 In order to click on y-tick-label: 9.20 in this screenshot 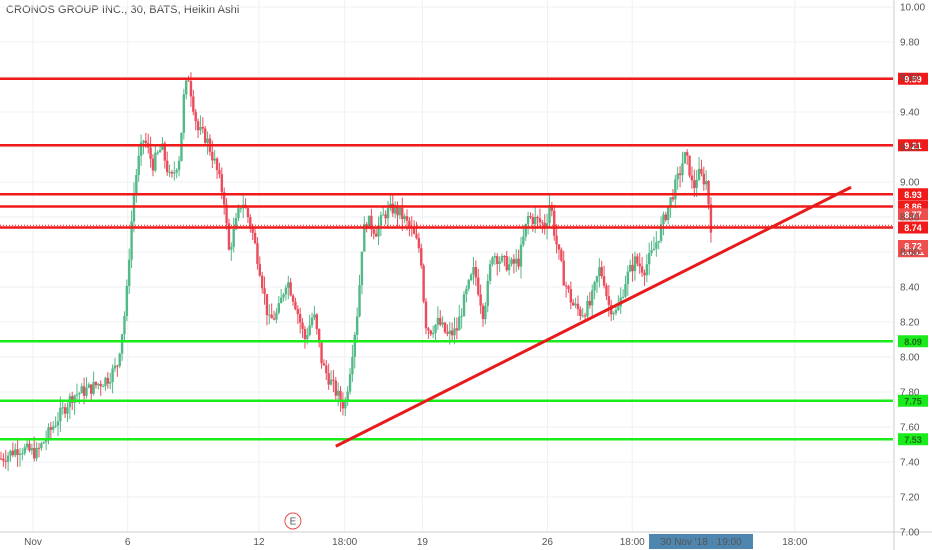, I will do `click(910, 148)`.